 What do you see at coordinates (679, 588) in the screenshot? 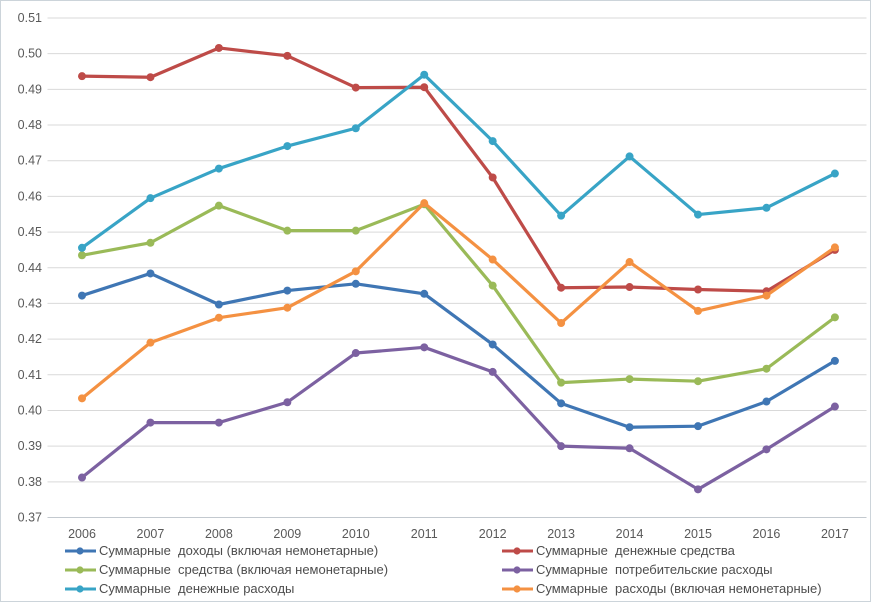
I see `legend-label: Суммарные расходы (включая немонетарные)` at bounding box center [679, 588].